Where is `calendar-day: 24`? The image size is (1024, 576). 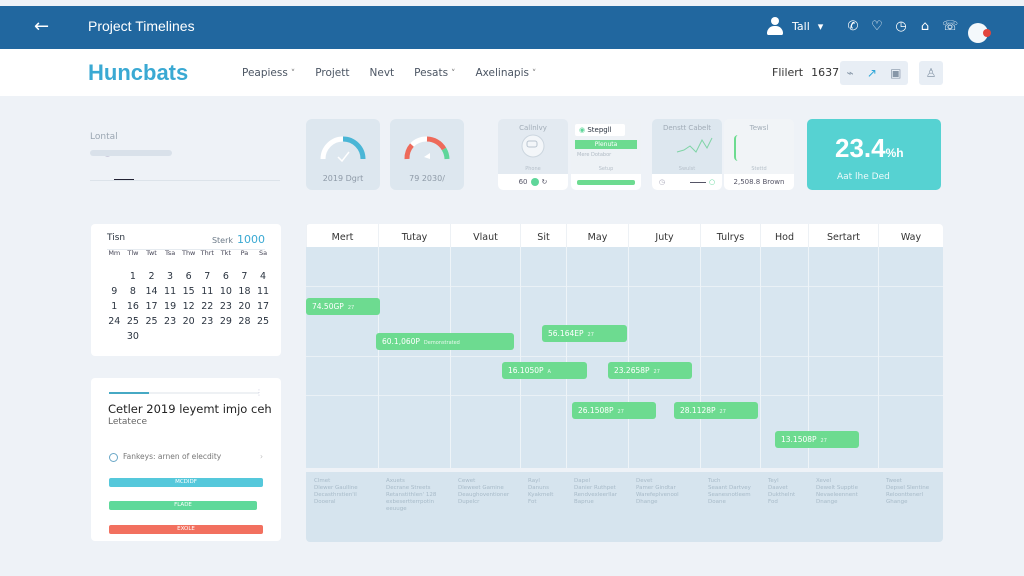 calendar-day: 24 is located at coordinates (114, 321).